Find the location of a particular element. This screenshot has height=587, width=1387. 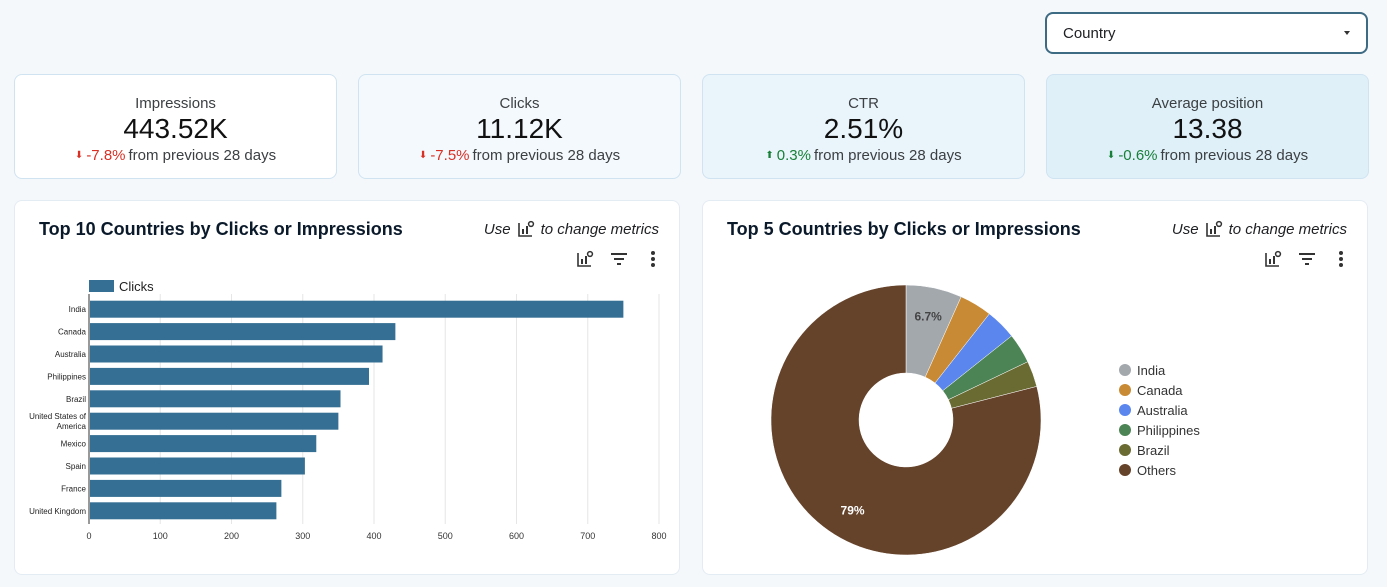

category-label: France is located at coordinates (73, 488).